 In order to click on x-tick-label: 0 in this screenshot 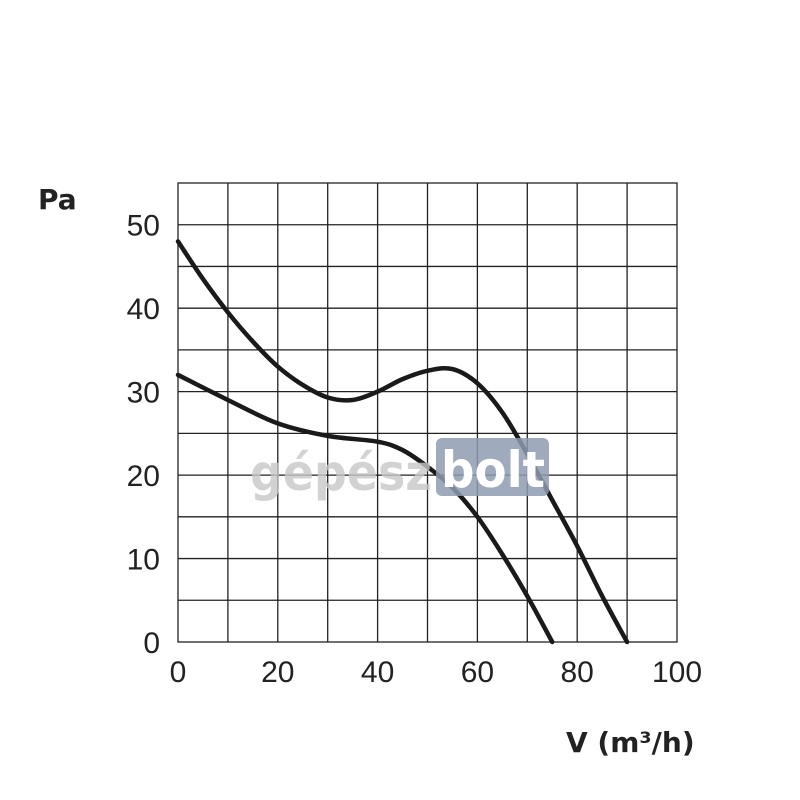, I will do `click(178, 672)`.